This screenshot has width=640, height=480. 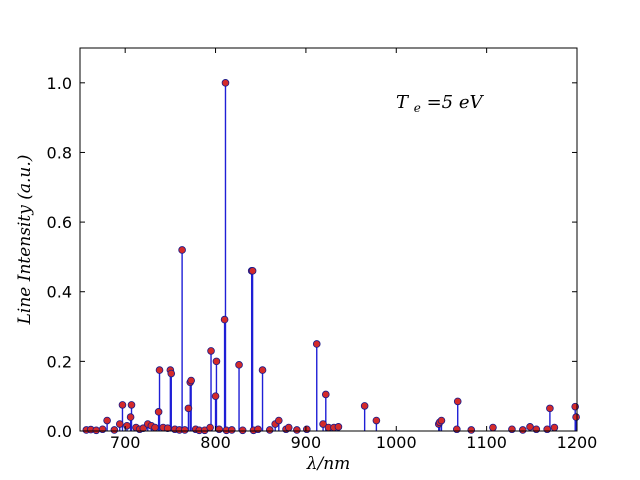 What do you see at coordinates (125, 442) in the screenshot?
I see `x-tick-label: 700` at bounding box center [125, 442].